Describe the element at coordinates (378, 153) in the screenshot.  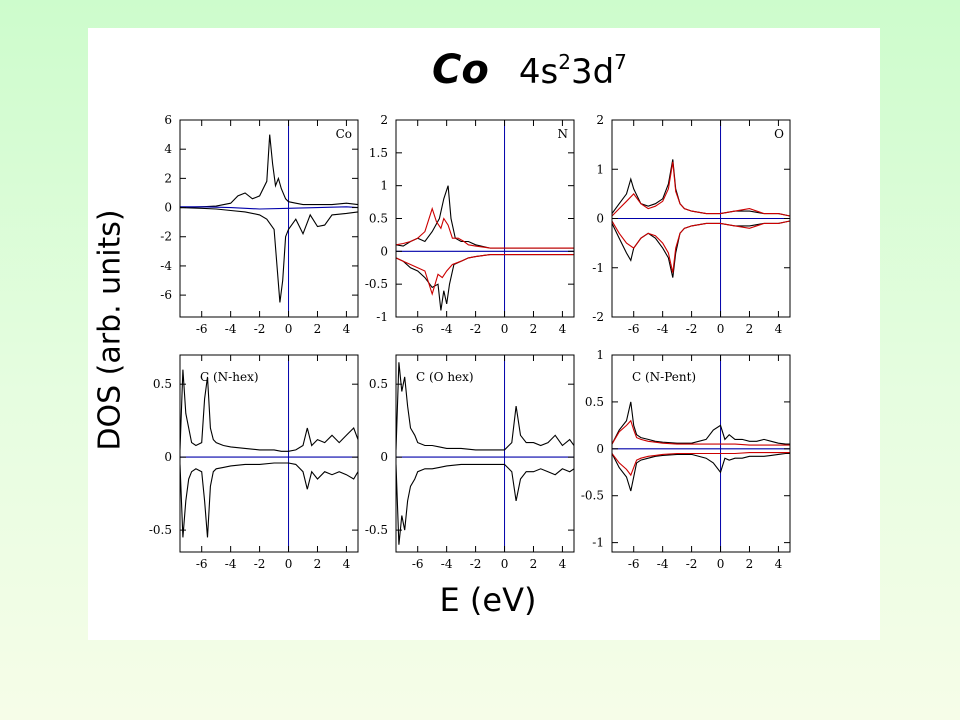
I see `y-tick-label: 1.5` at that location.